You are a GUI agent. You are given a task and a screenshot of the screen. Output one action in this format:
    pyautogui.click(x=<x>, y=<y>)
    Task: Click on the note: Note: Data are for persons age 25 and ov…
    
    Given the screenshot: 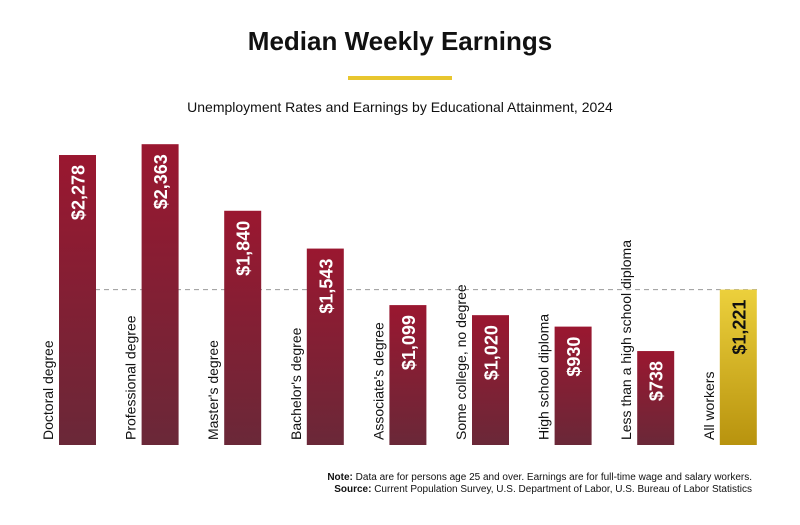 What is the action you would take?
    pyautogui.click(x=539, y=477)
    